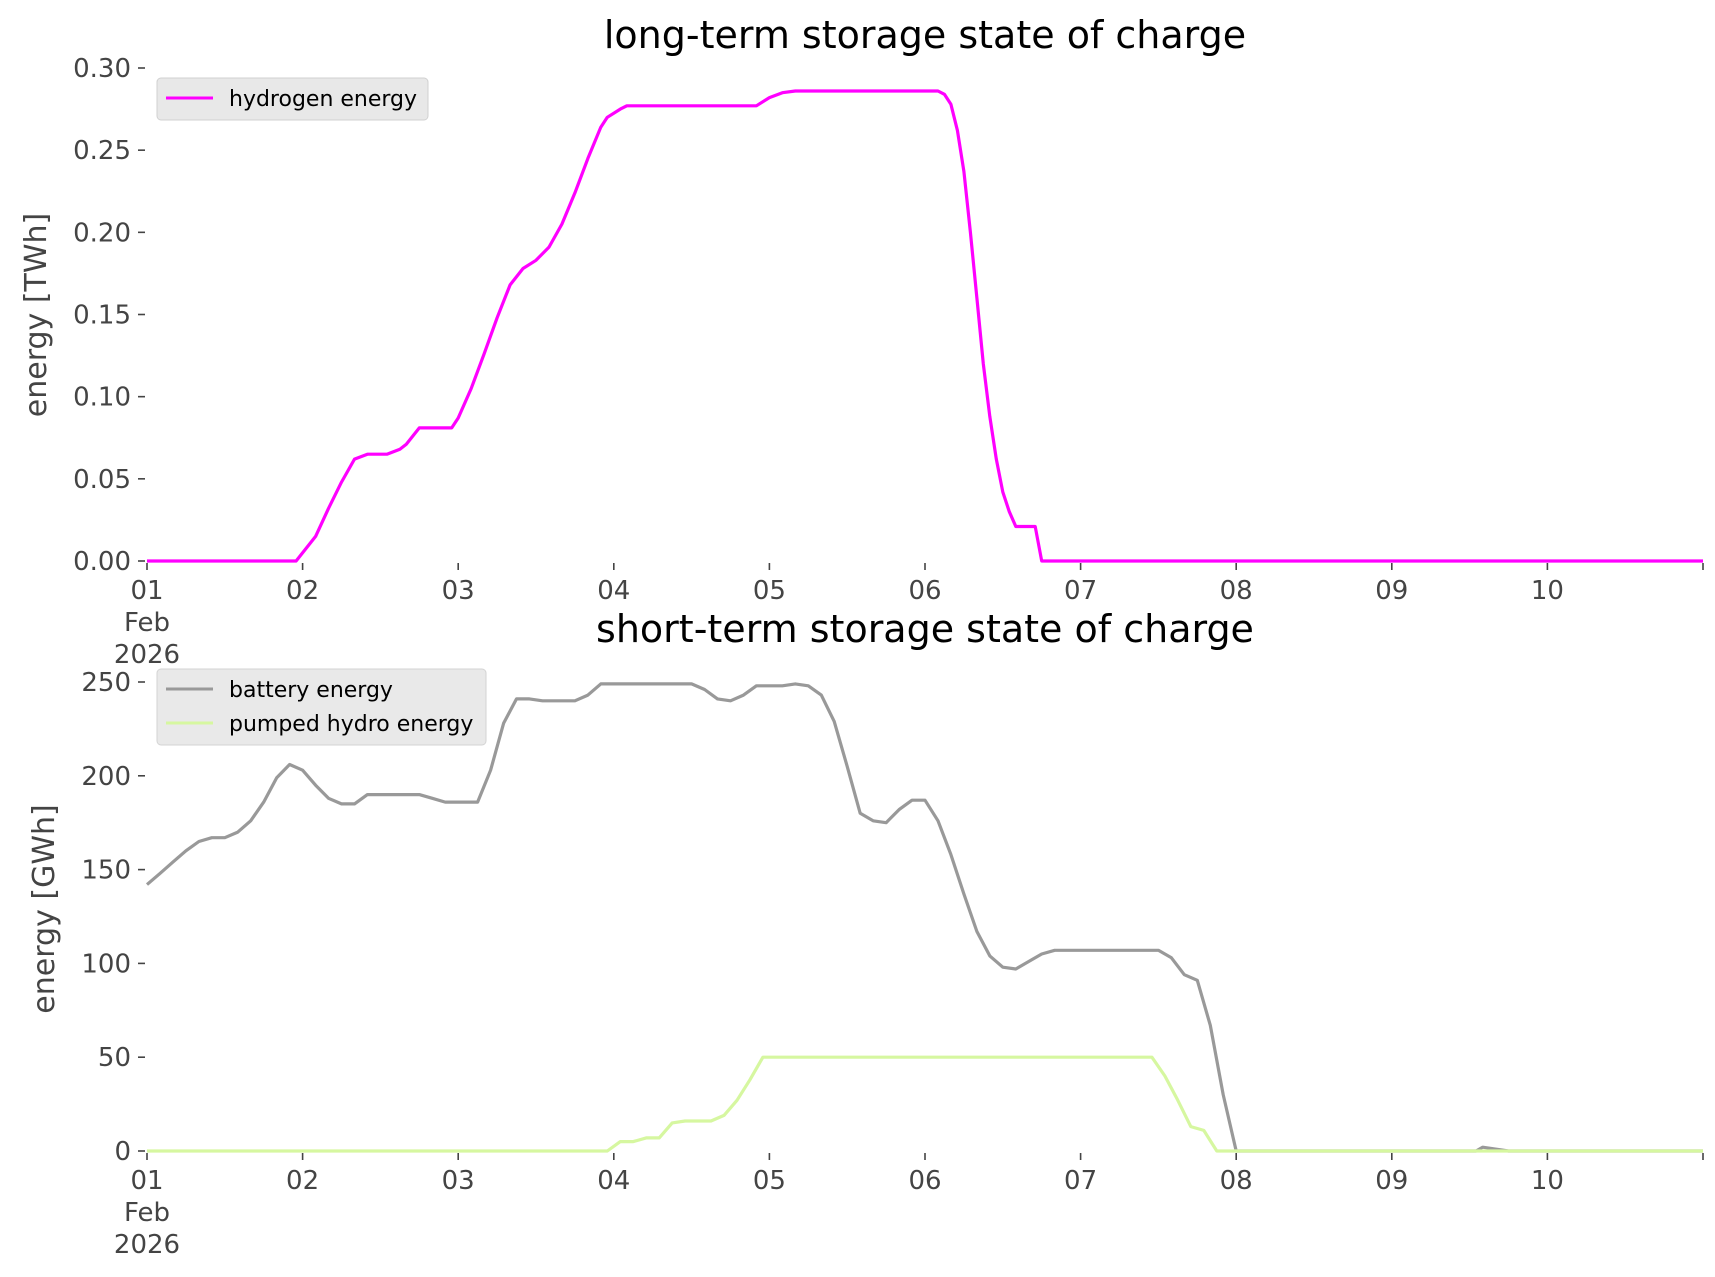 Image resolution: width=1715 pixels, height=1277 pixels. I want to click on y-tick-label: 250, so click(106, 683).